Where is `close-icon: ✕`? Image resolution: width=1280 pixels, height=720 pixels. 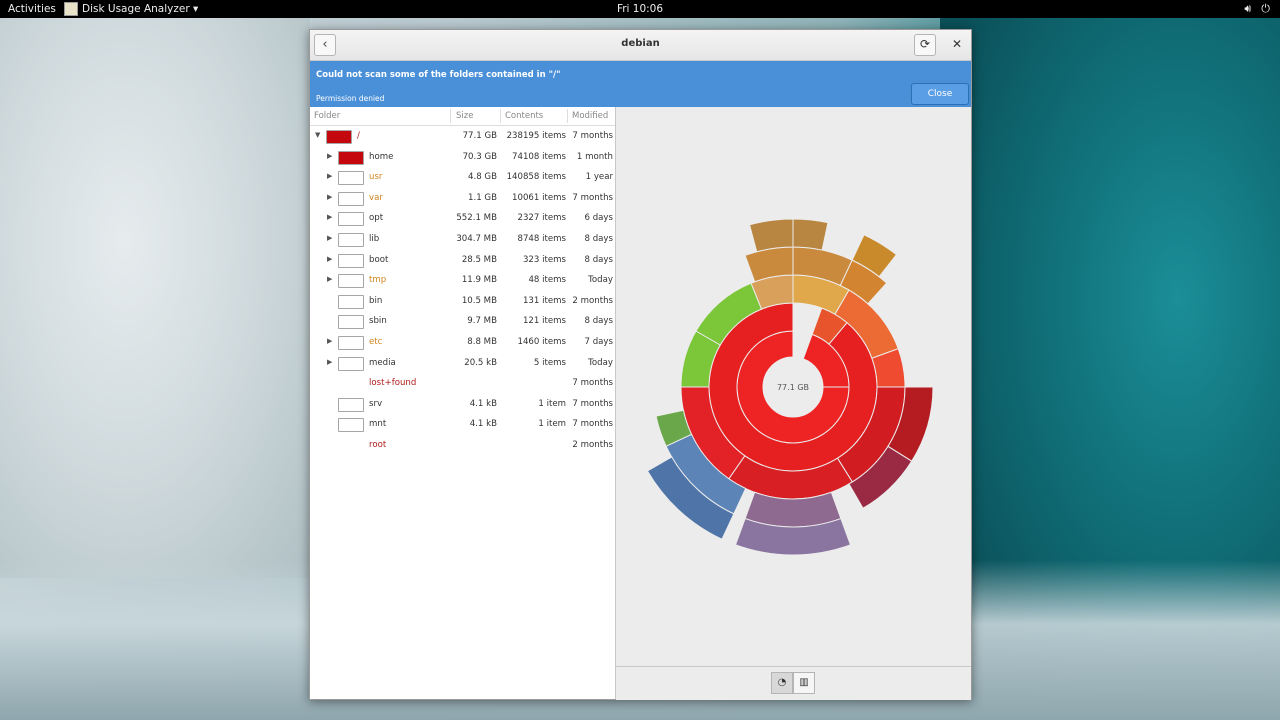
close-icon: ✕ is located at coordinates (956, 44).